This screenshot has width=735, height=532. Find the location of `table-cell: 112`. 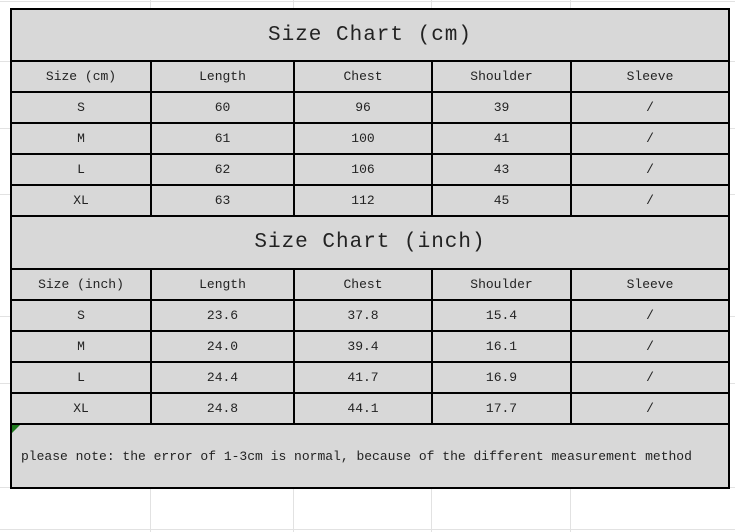

table-cell: 112 is located at coordinates (363, 200).